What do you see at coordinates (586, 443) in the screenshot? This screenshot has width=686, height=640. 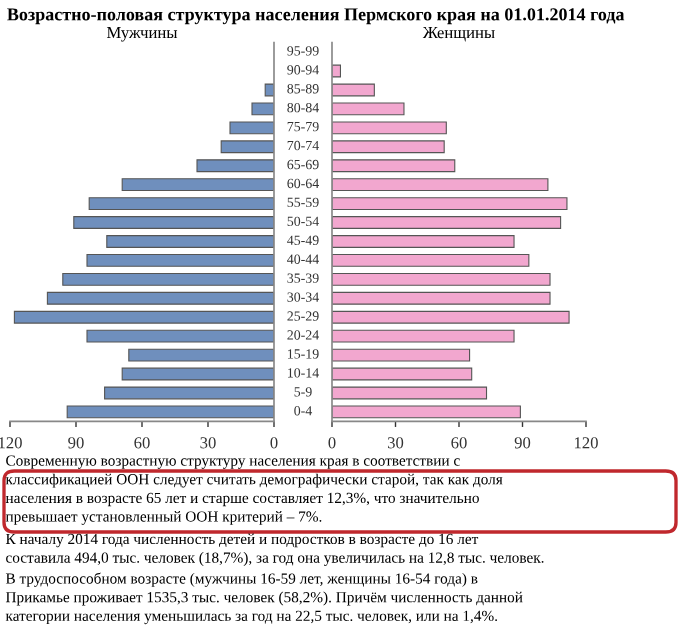 I see `x-tick-label: 120` at bounding box center [586, 443].